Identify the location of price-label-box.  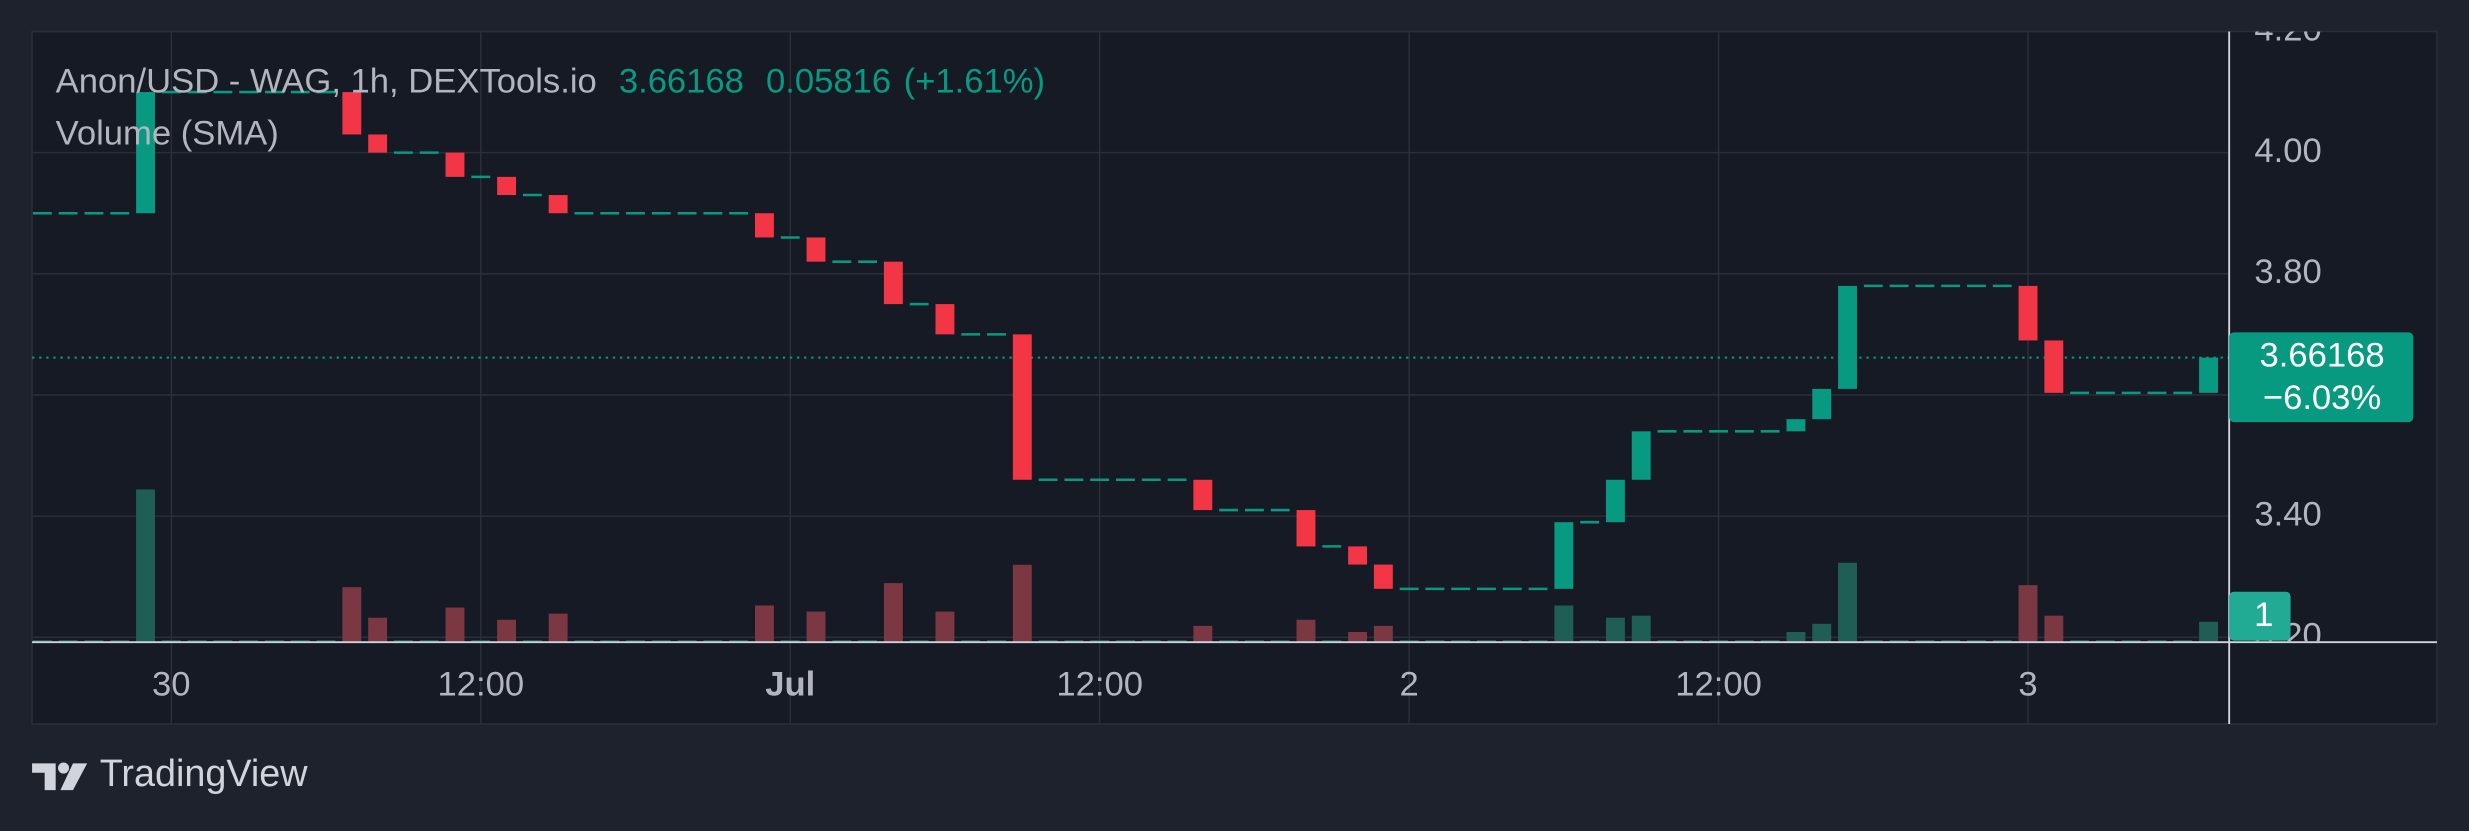
(2321, 377).